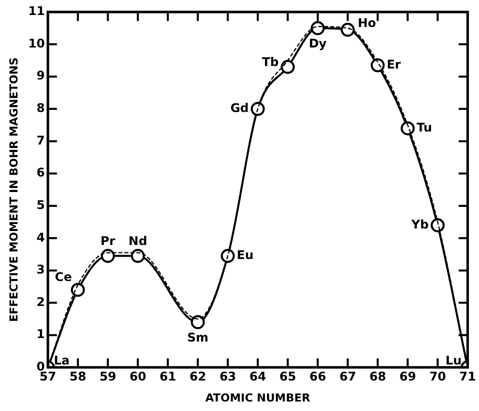 Image resolution: width=479 pixels, height=411 pixels. What do you see at coordinates (108, 377) in the screenshot?
I see `x-tick-label: 59` at bounding box center [108, 377].